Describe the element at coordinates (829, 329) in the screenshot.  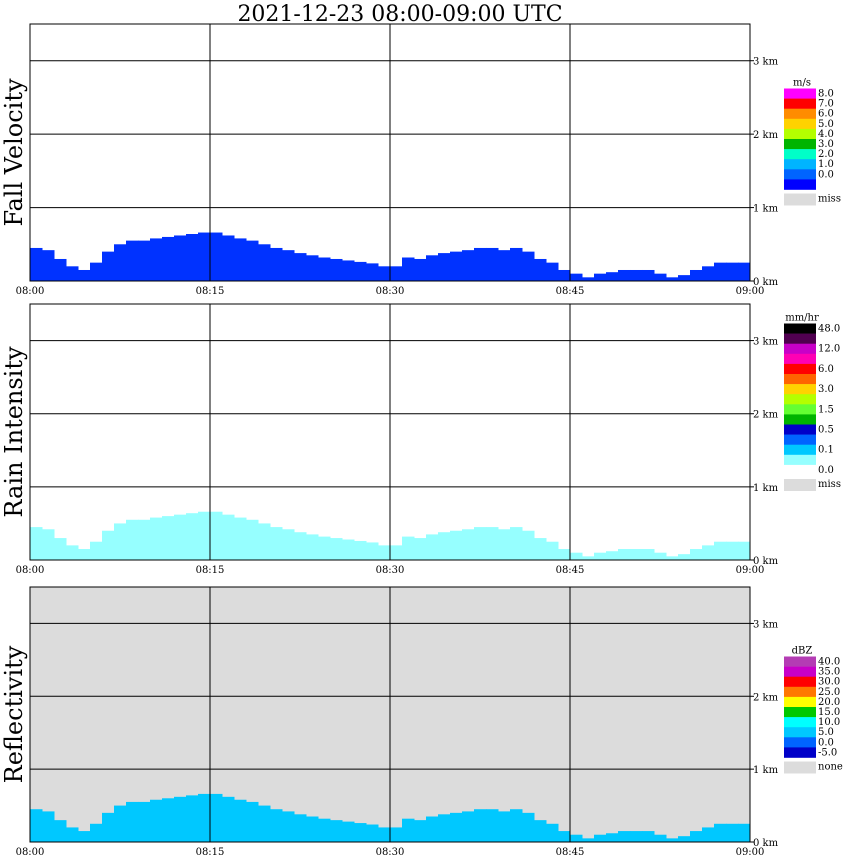
I see `colorbar-label: 48.0` at that location.